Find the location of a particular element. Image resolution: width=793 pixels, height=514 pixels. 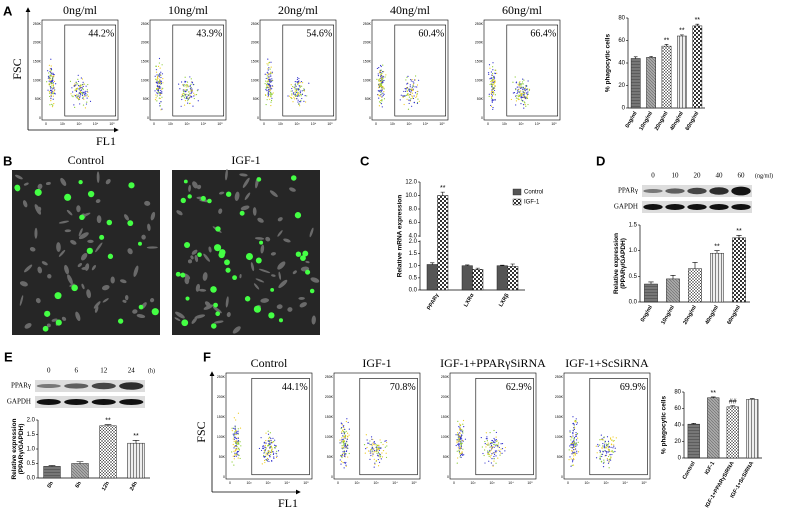

y-tick-label: 250K is located at coordinates (37, 24).